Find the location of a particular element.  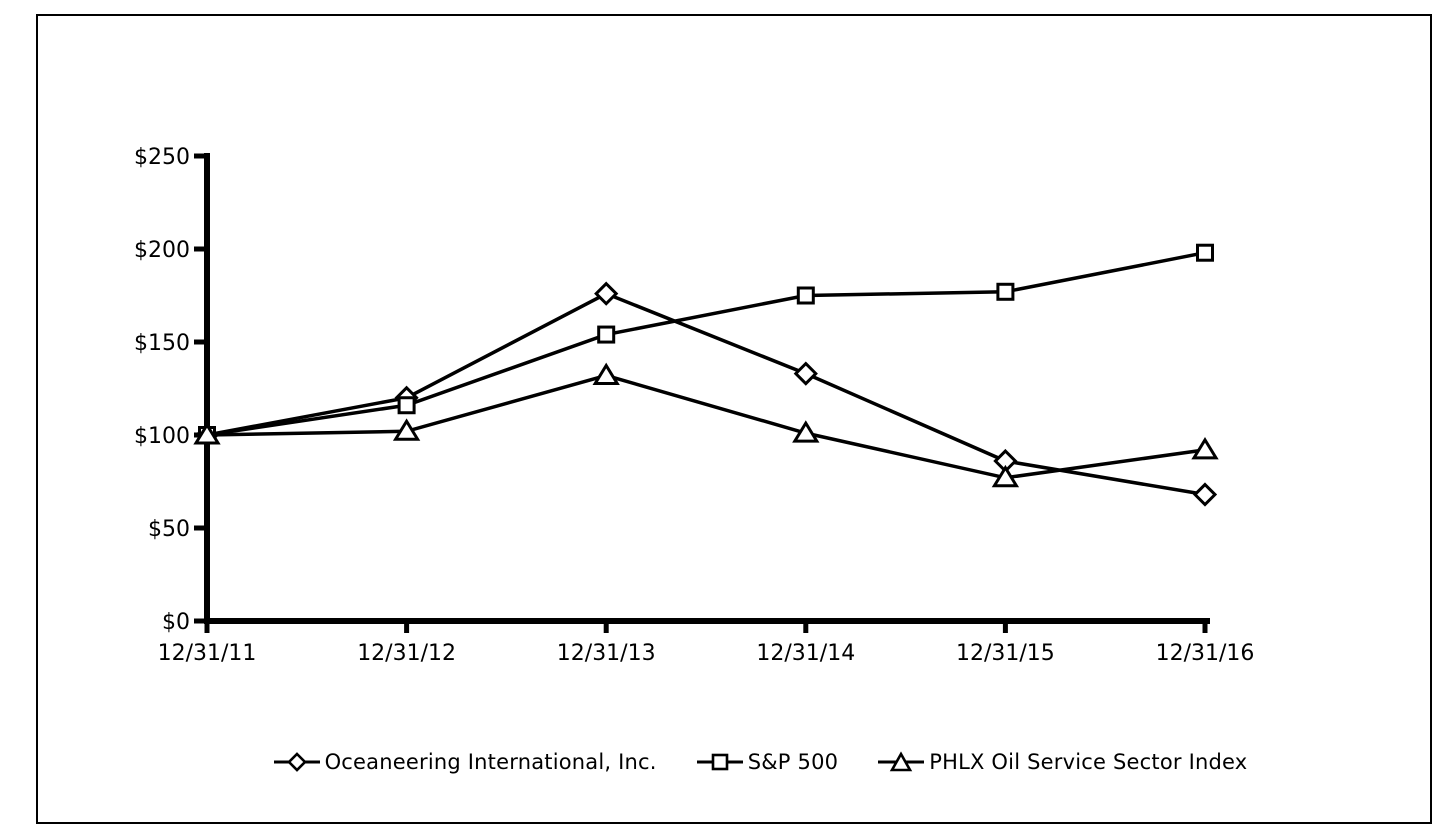

legend-item-oceaneering: Oceaneering International, Inc. is located at coordinates (464, 762).